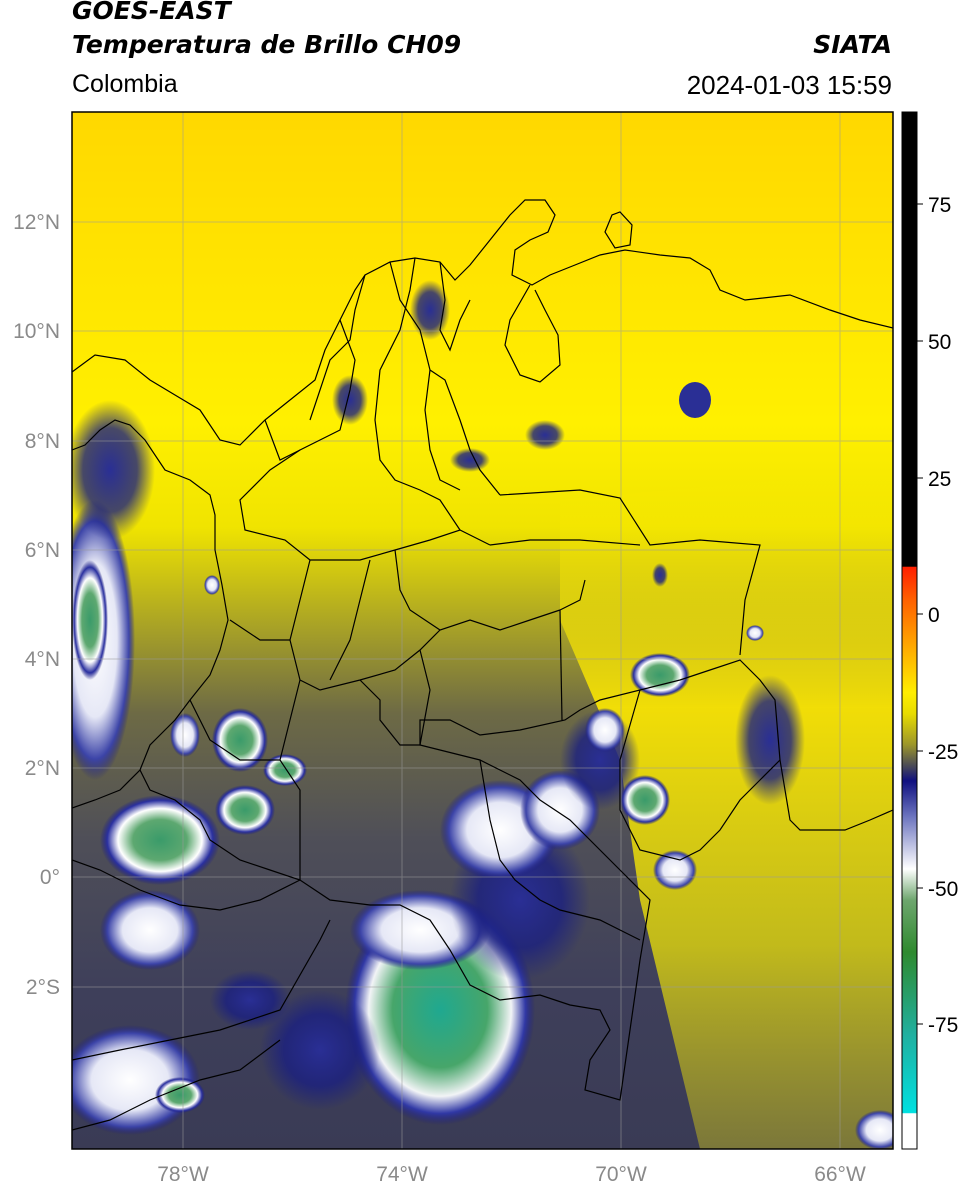 The width and height of the screenshot is (966, 1190). I want to click on temperature-colorbar: 75 50 25 0 -25 -50 -75, so click(929, 630).